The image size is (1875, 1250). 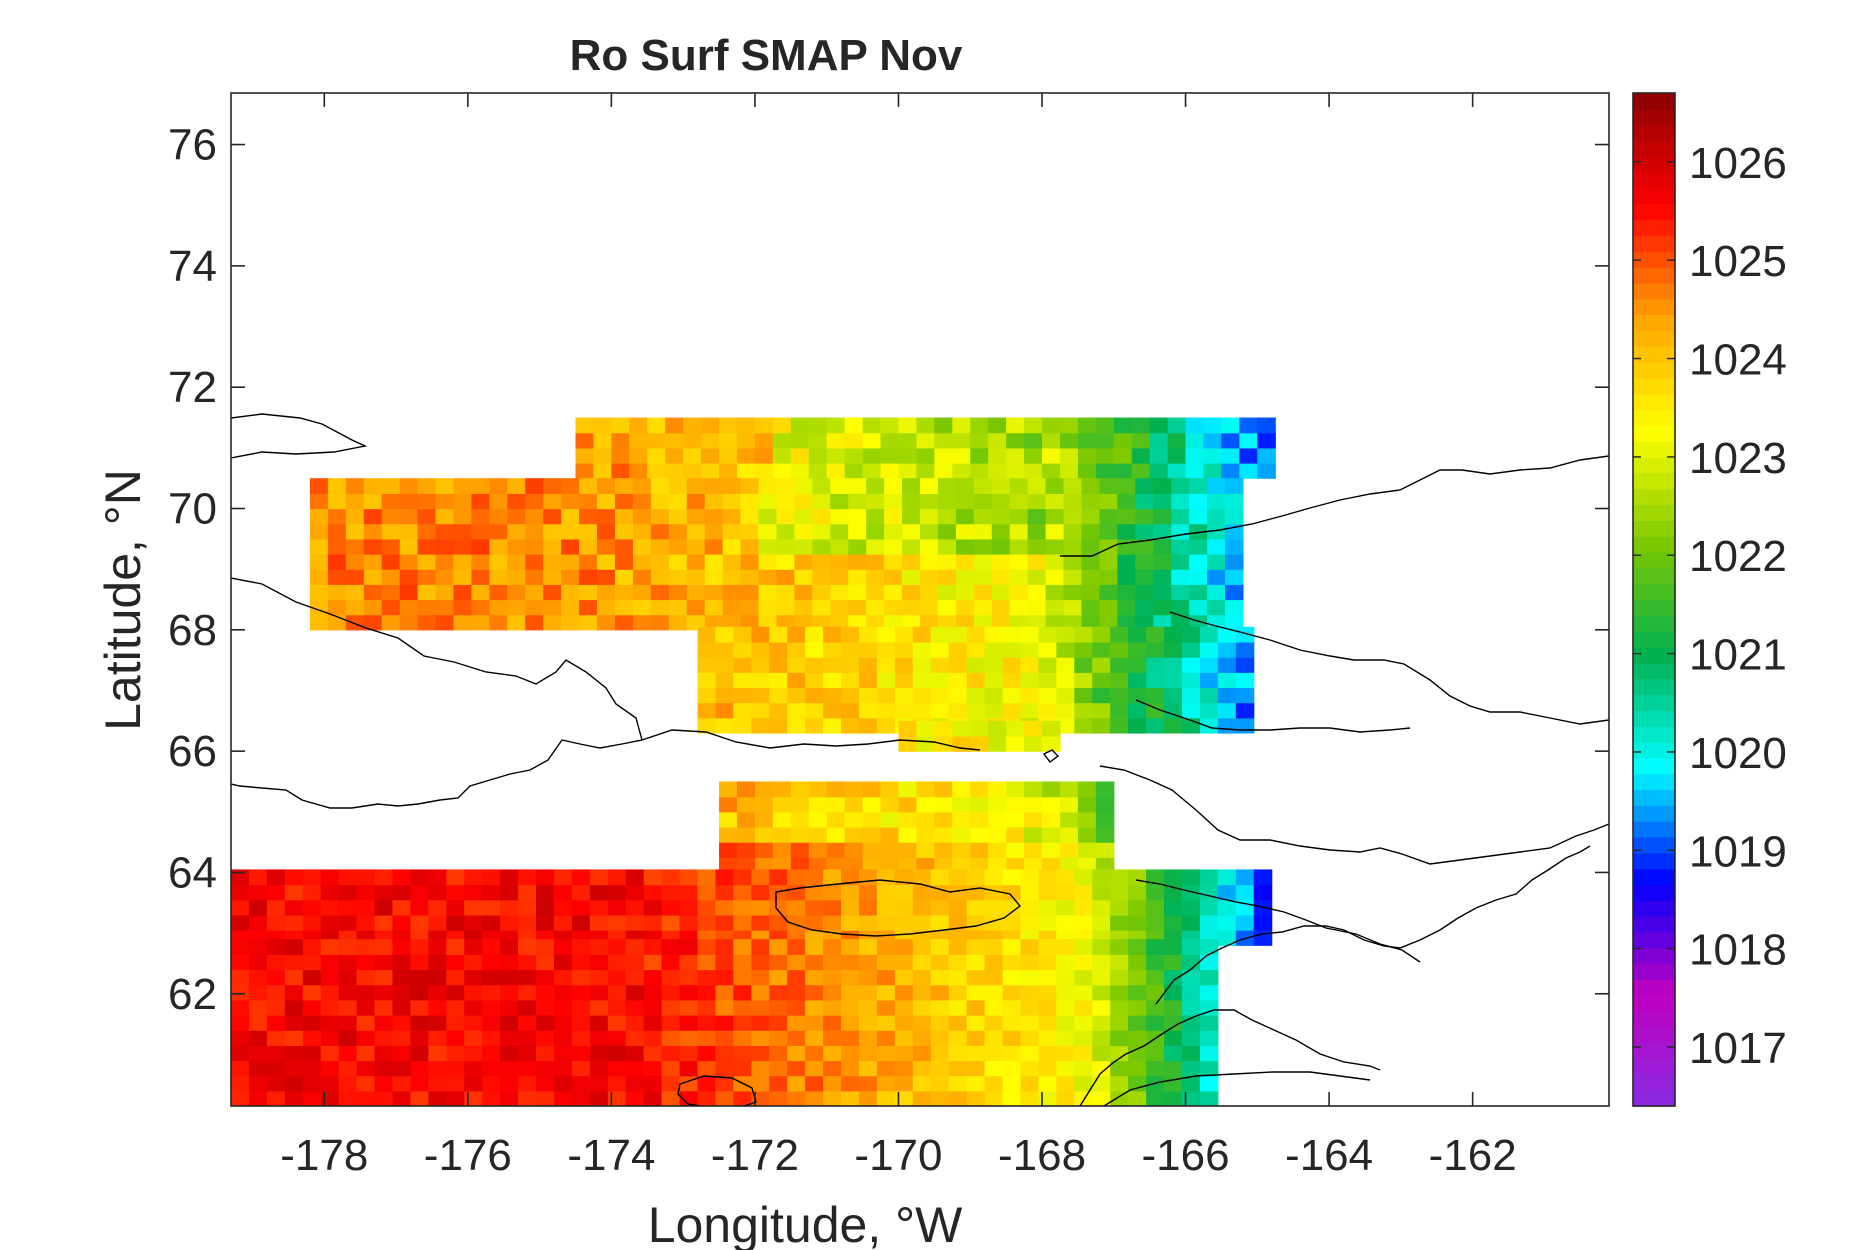 I want to click on coastline-alaska-north, so click(x=1334, y=506).